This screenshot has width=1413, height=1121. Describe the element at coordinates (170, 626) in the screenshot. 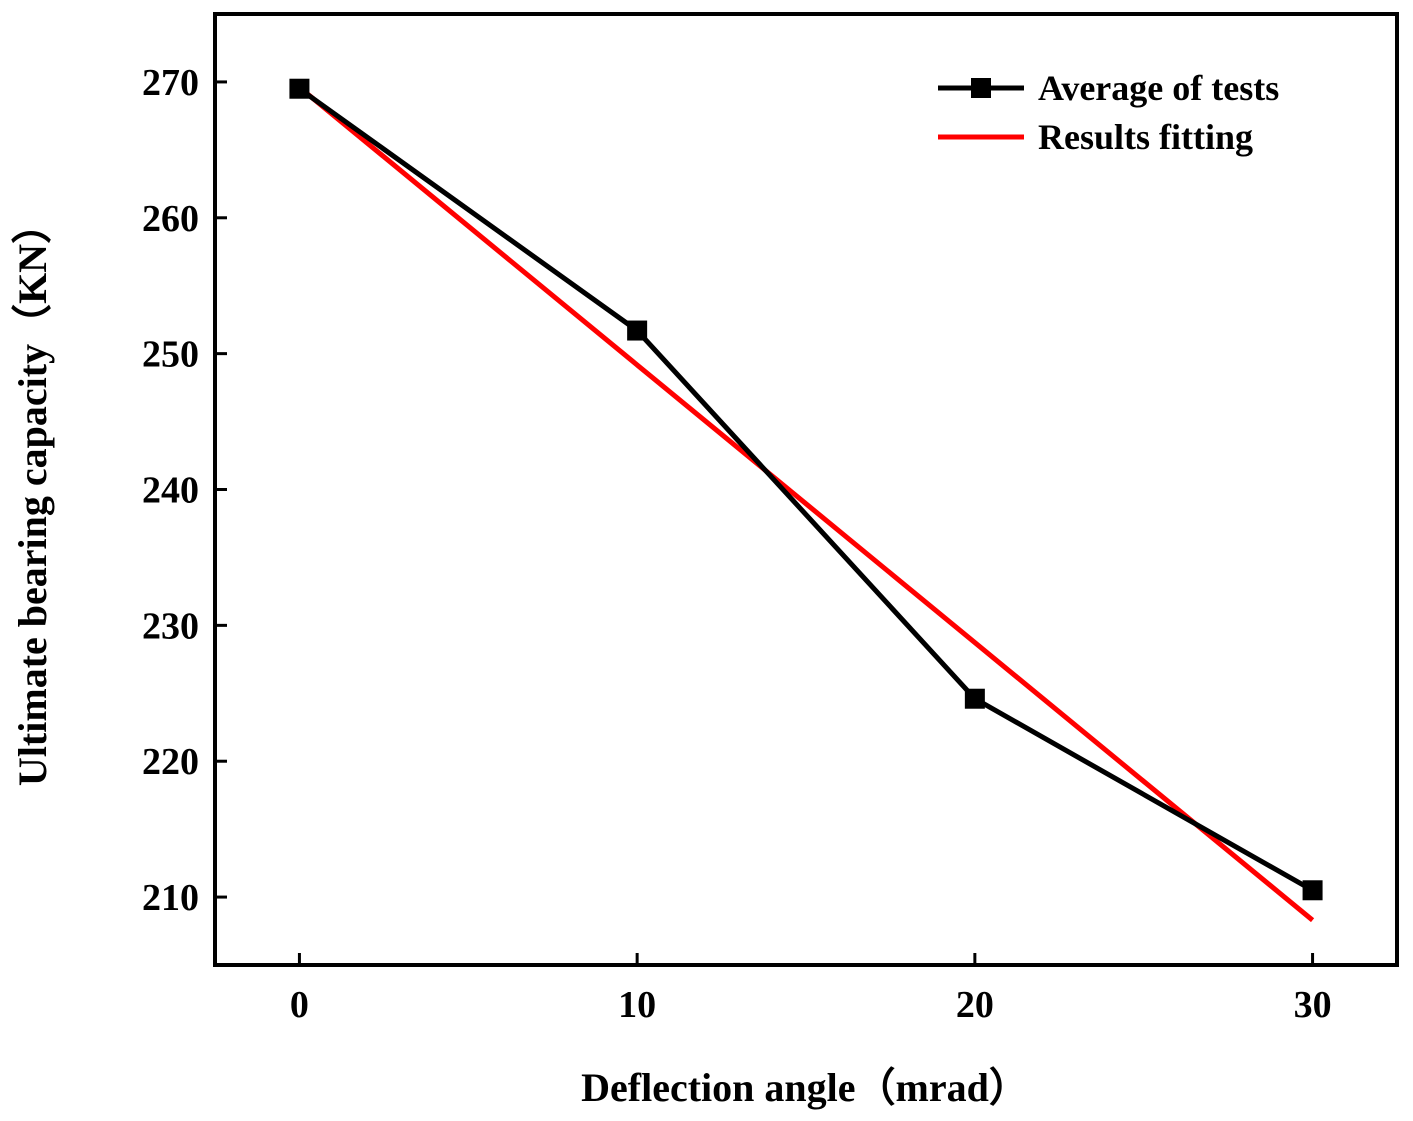

I see `y-tick-label: 230` at that location.